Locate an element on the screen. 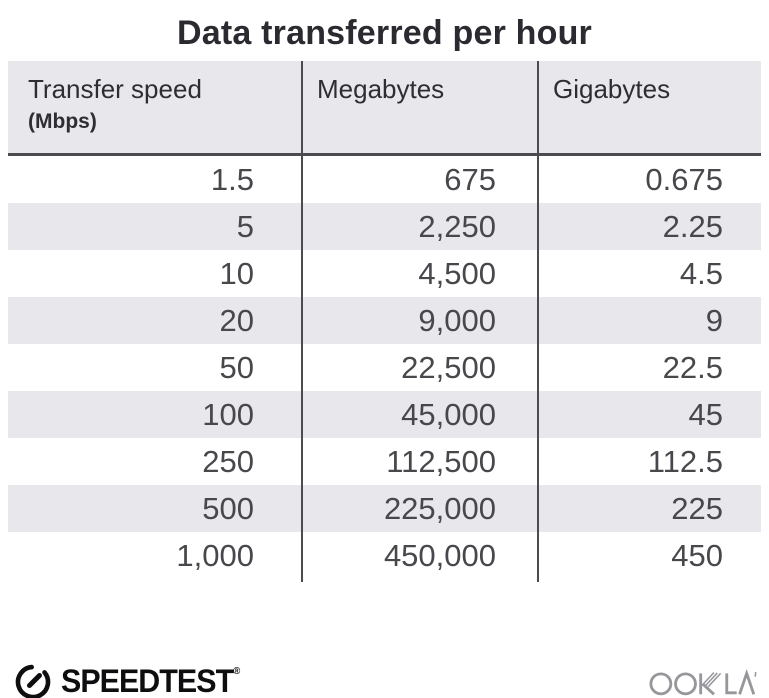 Image resolution: width=769 pixels, height=698 pixels. cell-megabytes: 450,000 is located at coordinates (439, 555).